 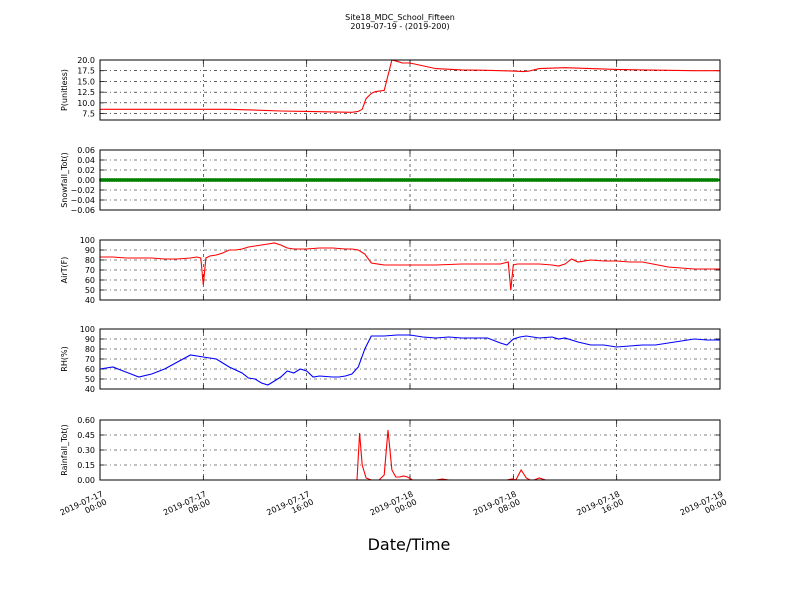 What do you see at coordinates (86, 420) in the screenshot?
I see `y-tick-label: 0.60` at bounding box center [86, 420].